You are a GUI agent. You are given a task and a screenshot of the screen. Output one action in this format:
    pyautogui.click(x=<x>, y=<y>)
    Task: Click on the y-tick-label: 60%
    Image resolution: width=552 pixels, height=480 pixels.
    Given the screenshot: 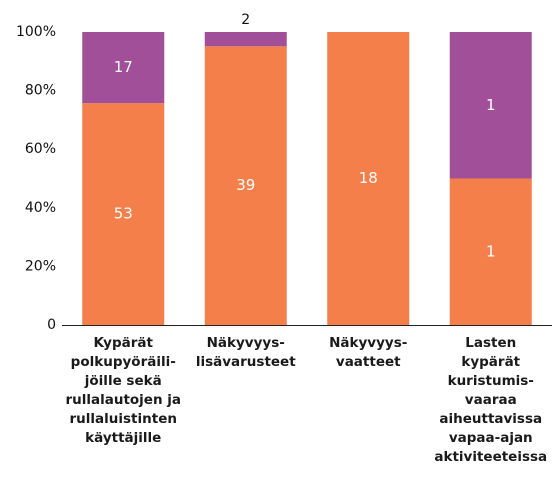 What is the action you would take?
    pyautogui.click(x=40, y=149)
    